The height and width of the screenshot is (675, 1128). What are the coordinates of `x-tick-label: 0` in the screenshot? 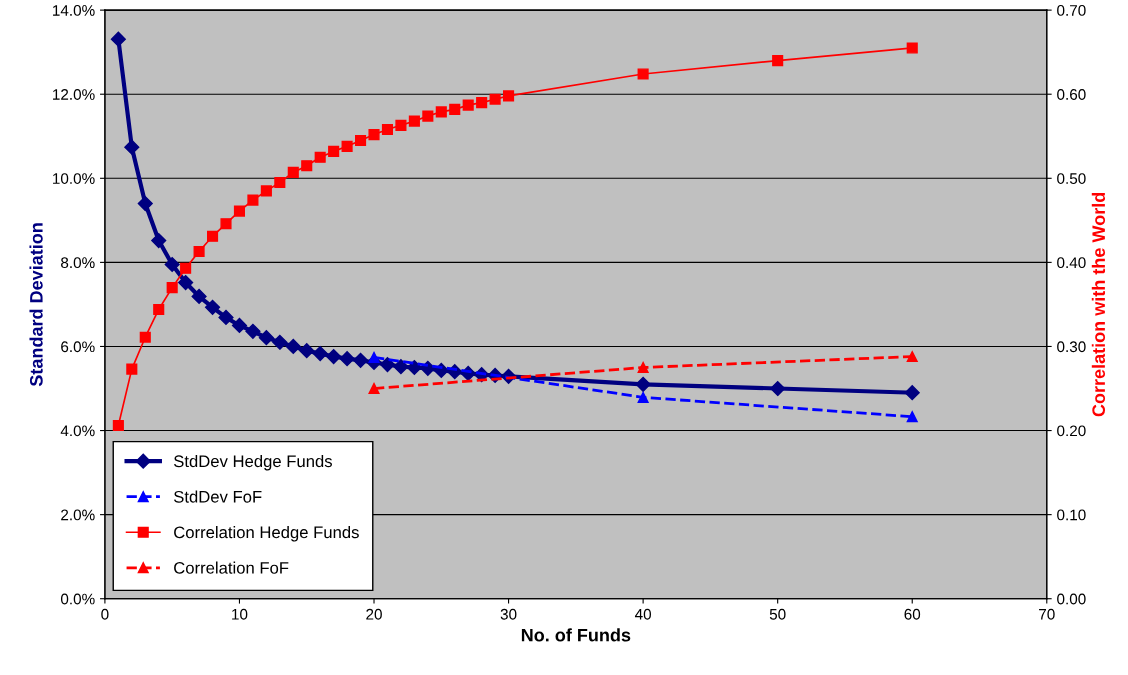 It's located at (105, 614).